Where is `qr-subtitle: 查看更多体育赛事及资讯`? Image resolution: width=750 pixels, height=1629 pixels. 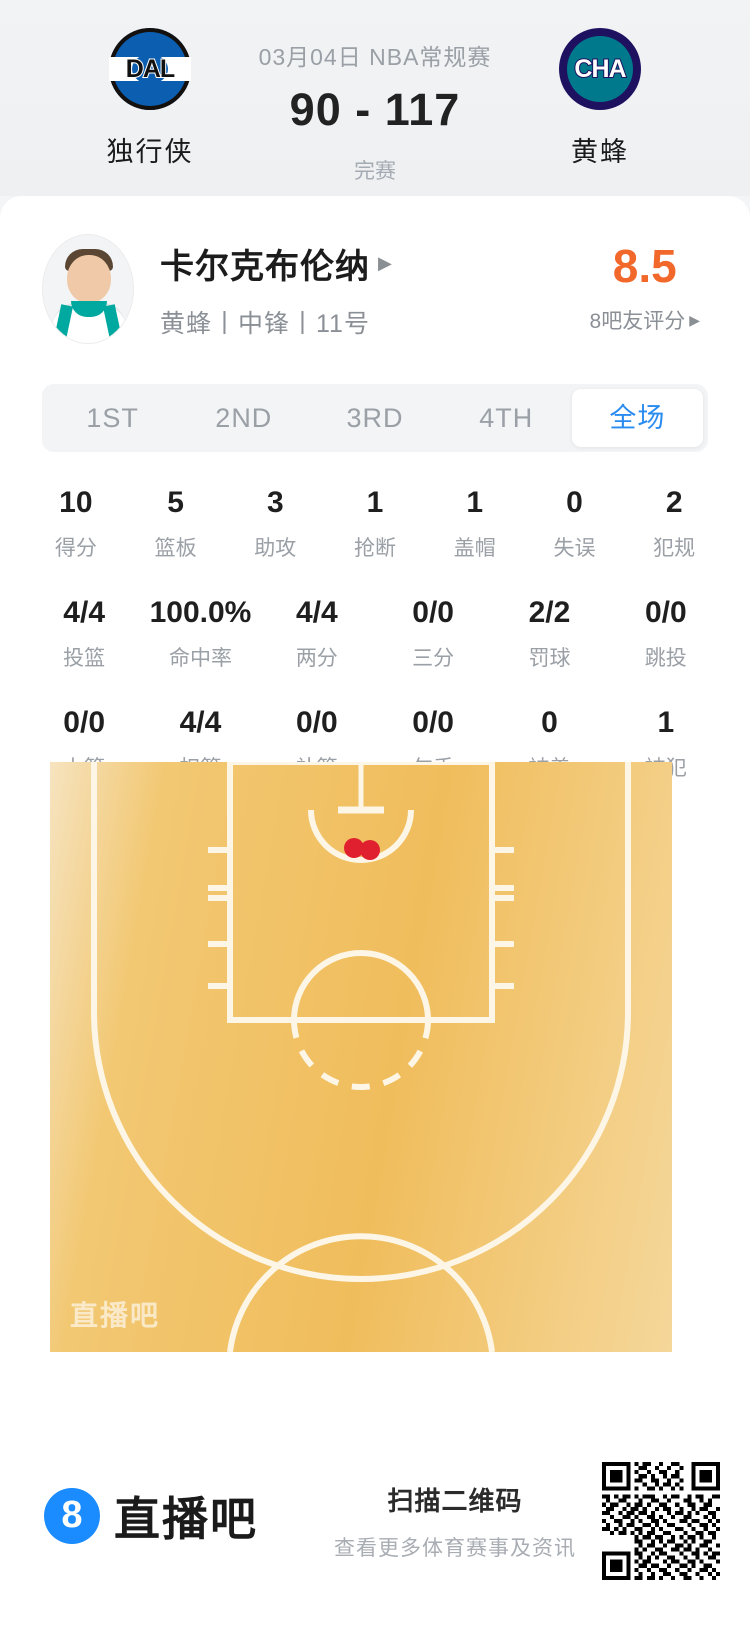 qr-subtitle: 查看更多体育赛事及资讯 is located at coordinates (455, 1548).